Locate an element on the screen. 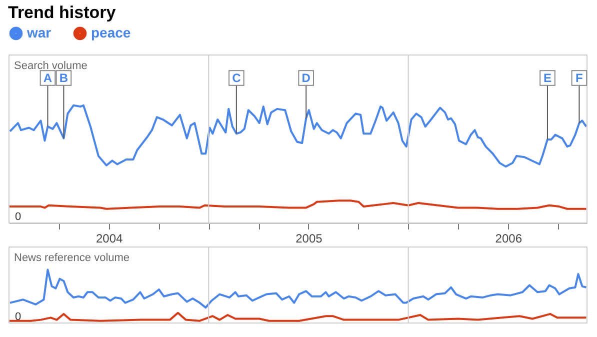  legend-label: war is located at coordinates (39, 32).